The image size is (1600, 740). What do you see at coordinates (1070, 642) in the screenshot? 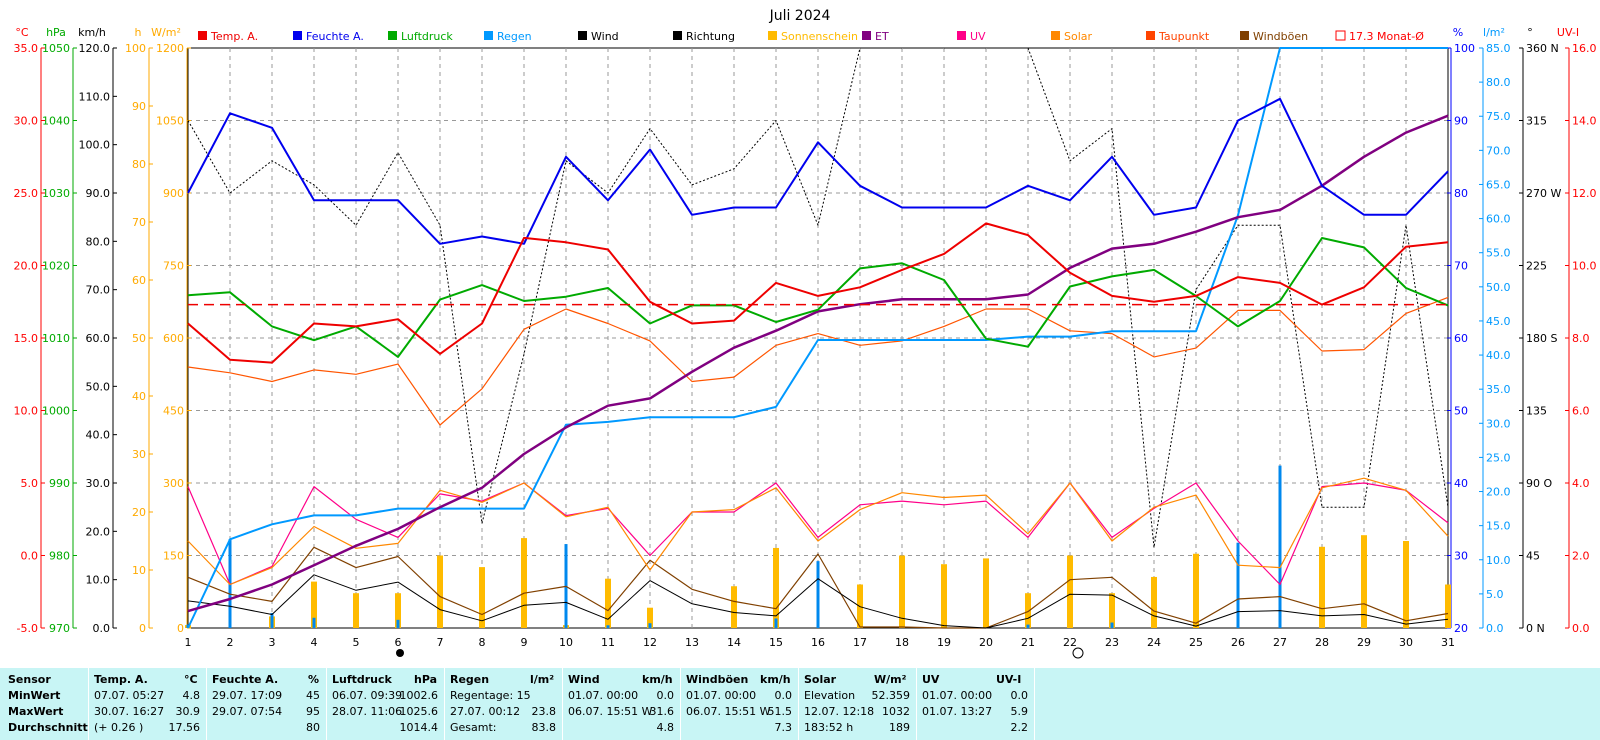
I see `x-tick-label: 22` at bounding box center [1070, 642].